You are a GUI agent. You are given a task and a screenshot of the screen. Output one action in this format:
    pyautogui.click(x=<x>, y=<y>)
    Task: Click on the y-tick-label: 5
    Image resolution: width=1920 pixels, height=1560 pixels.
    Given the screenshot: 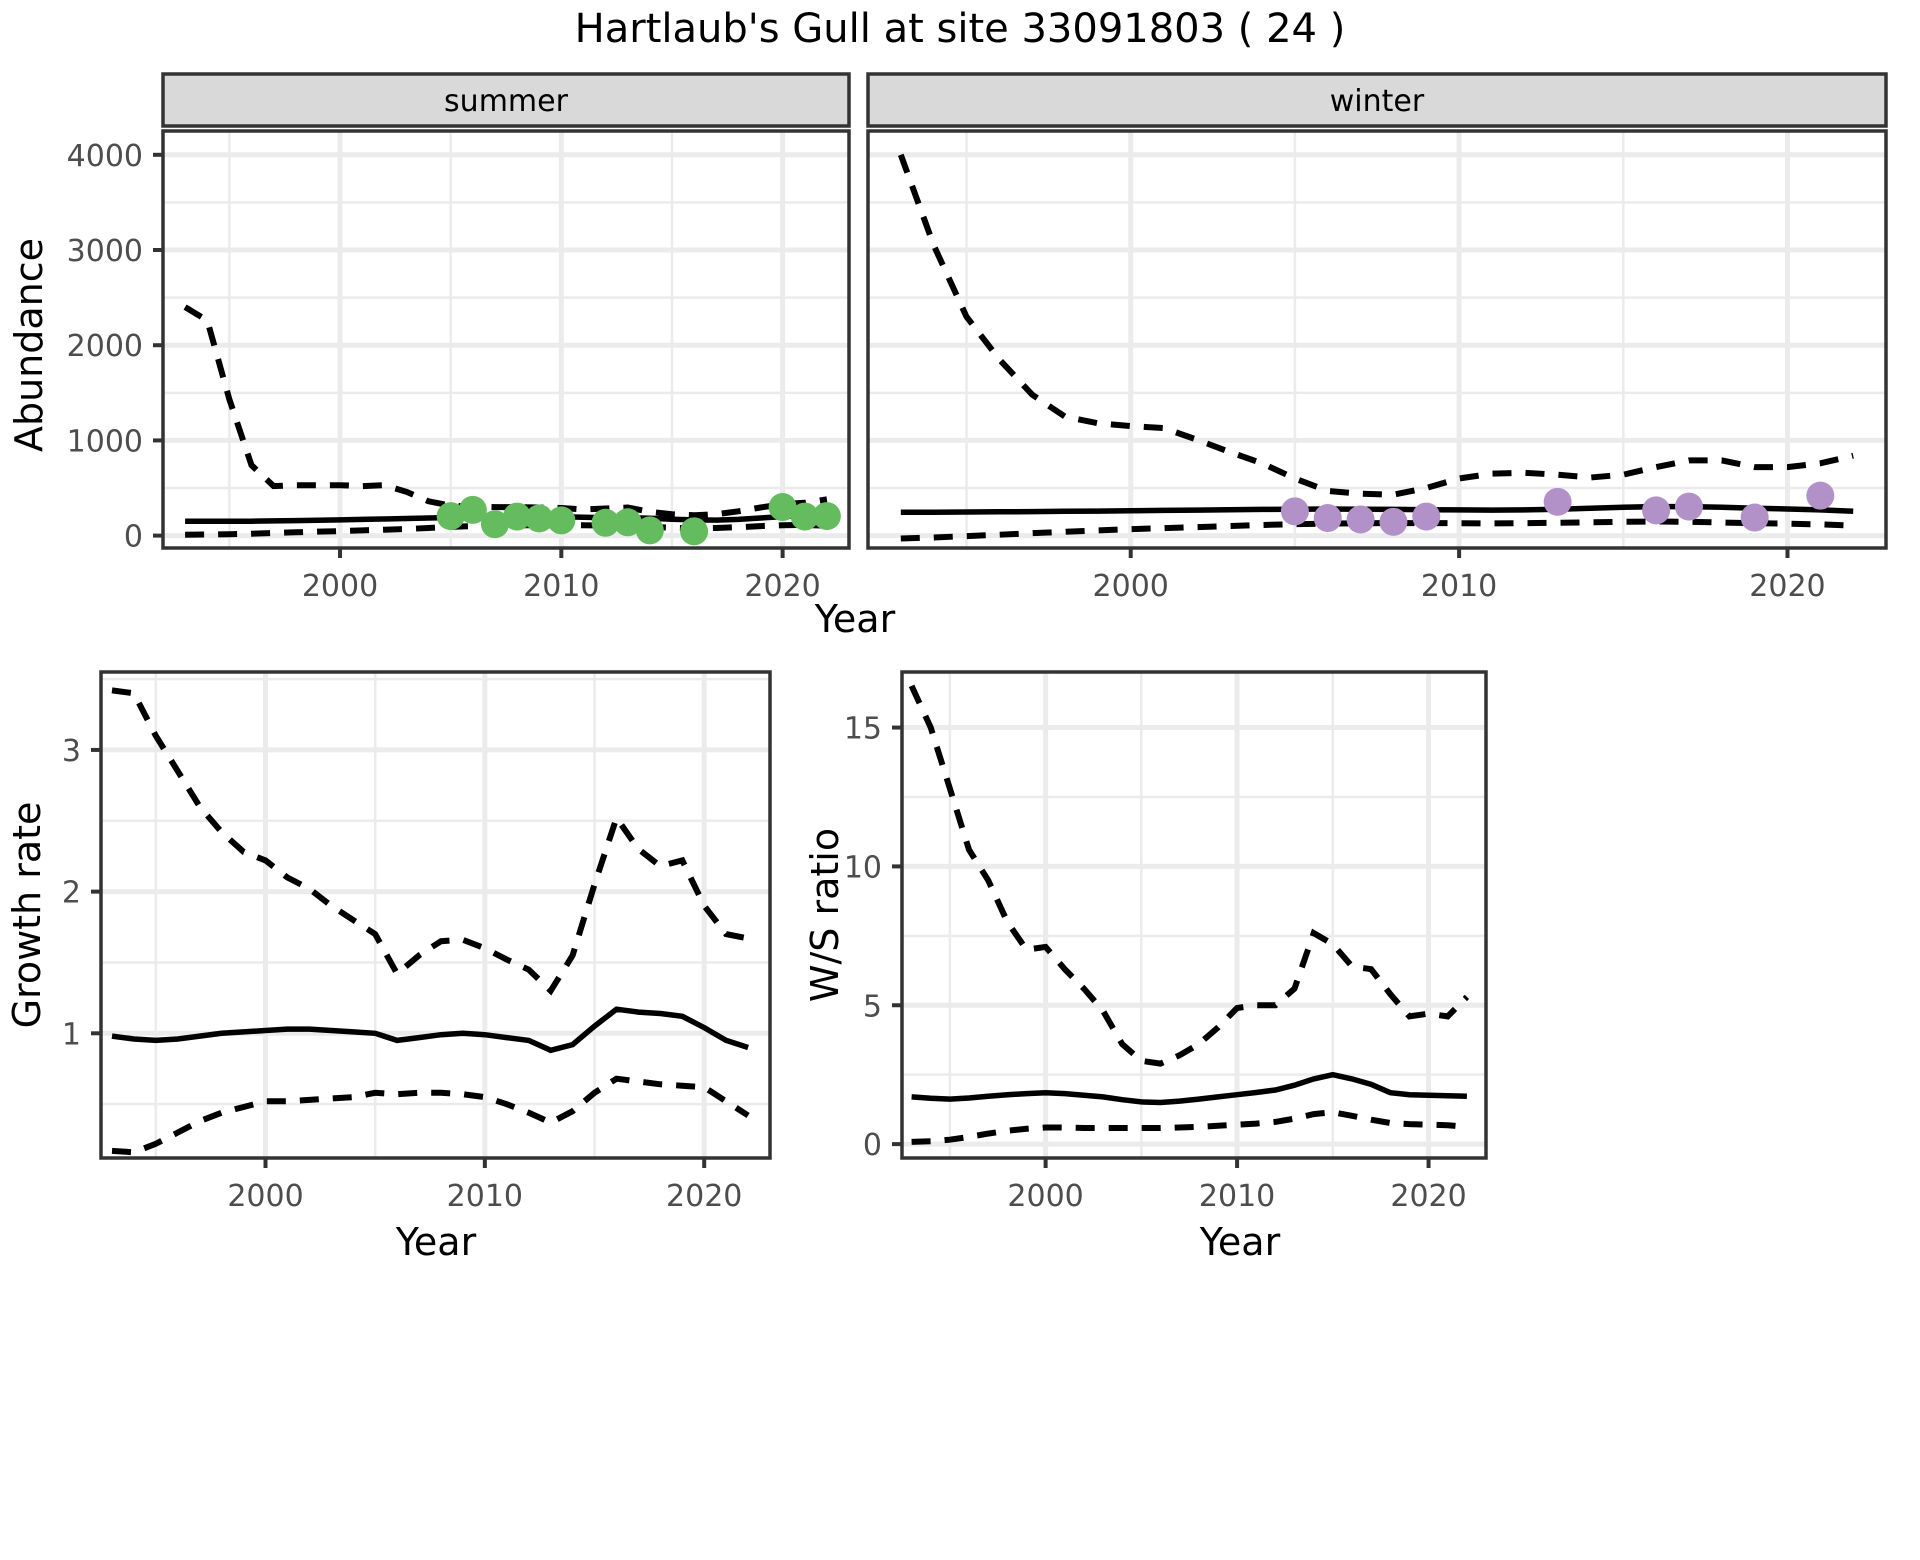 What is the action you would take?
    pyautogui.click(x=872, y=1006)
    